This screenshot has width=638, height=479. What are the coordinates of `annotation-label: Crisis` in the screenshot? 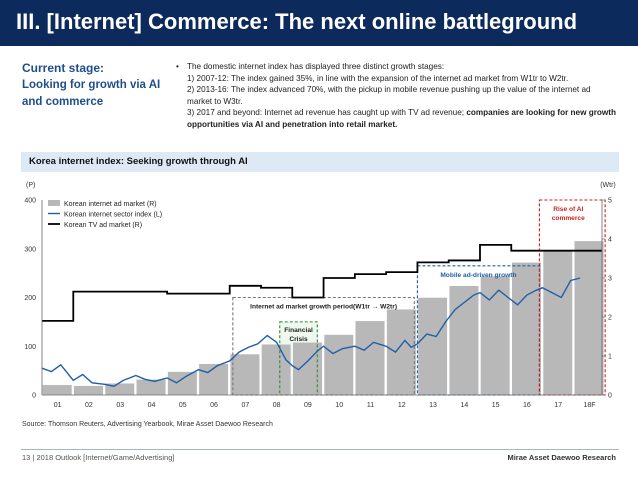 It's located at (298, 339).